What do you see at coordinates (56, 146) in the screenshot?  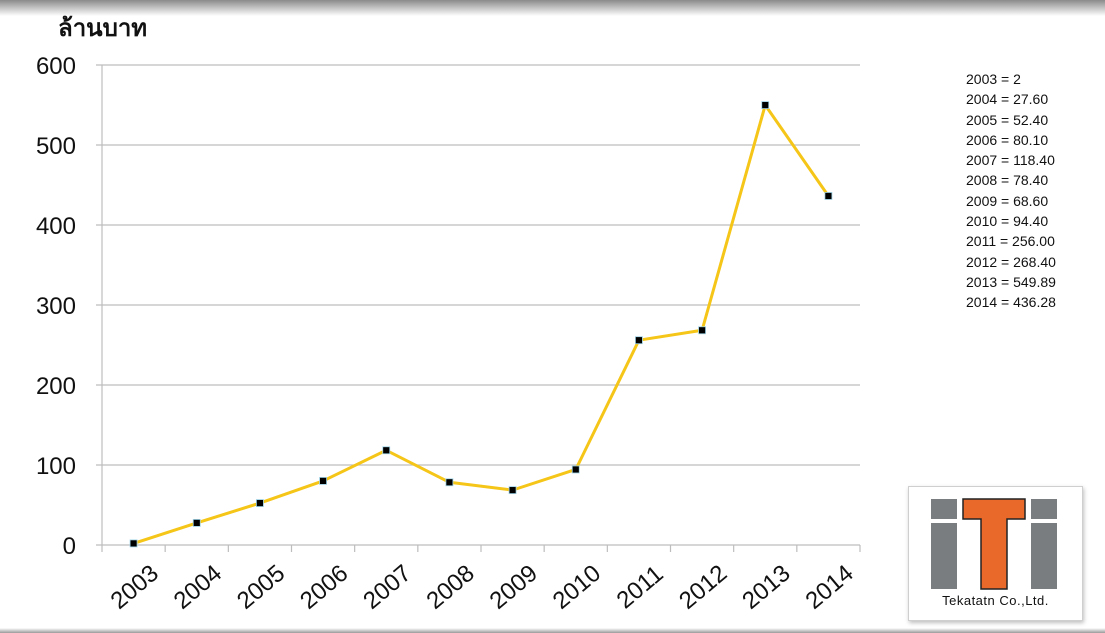 I see `y-tick-label: 500` at bounding box center [56, 146].